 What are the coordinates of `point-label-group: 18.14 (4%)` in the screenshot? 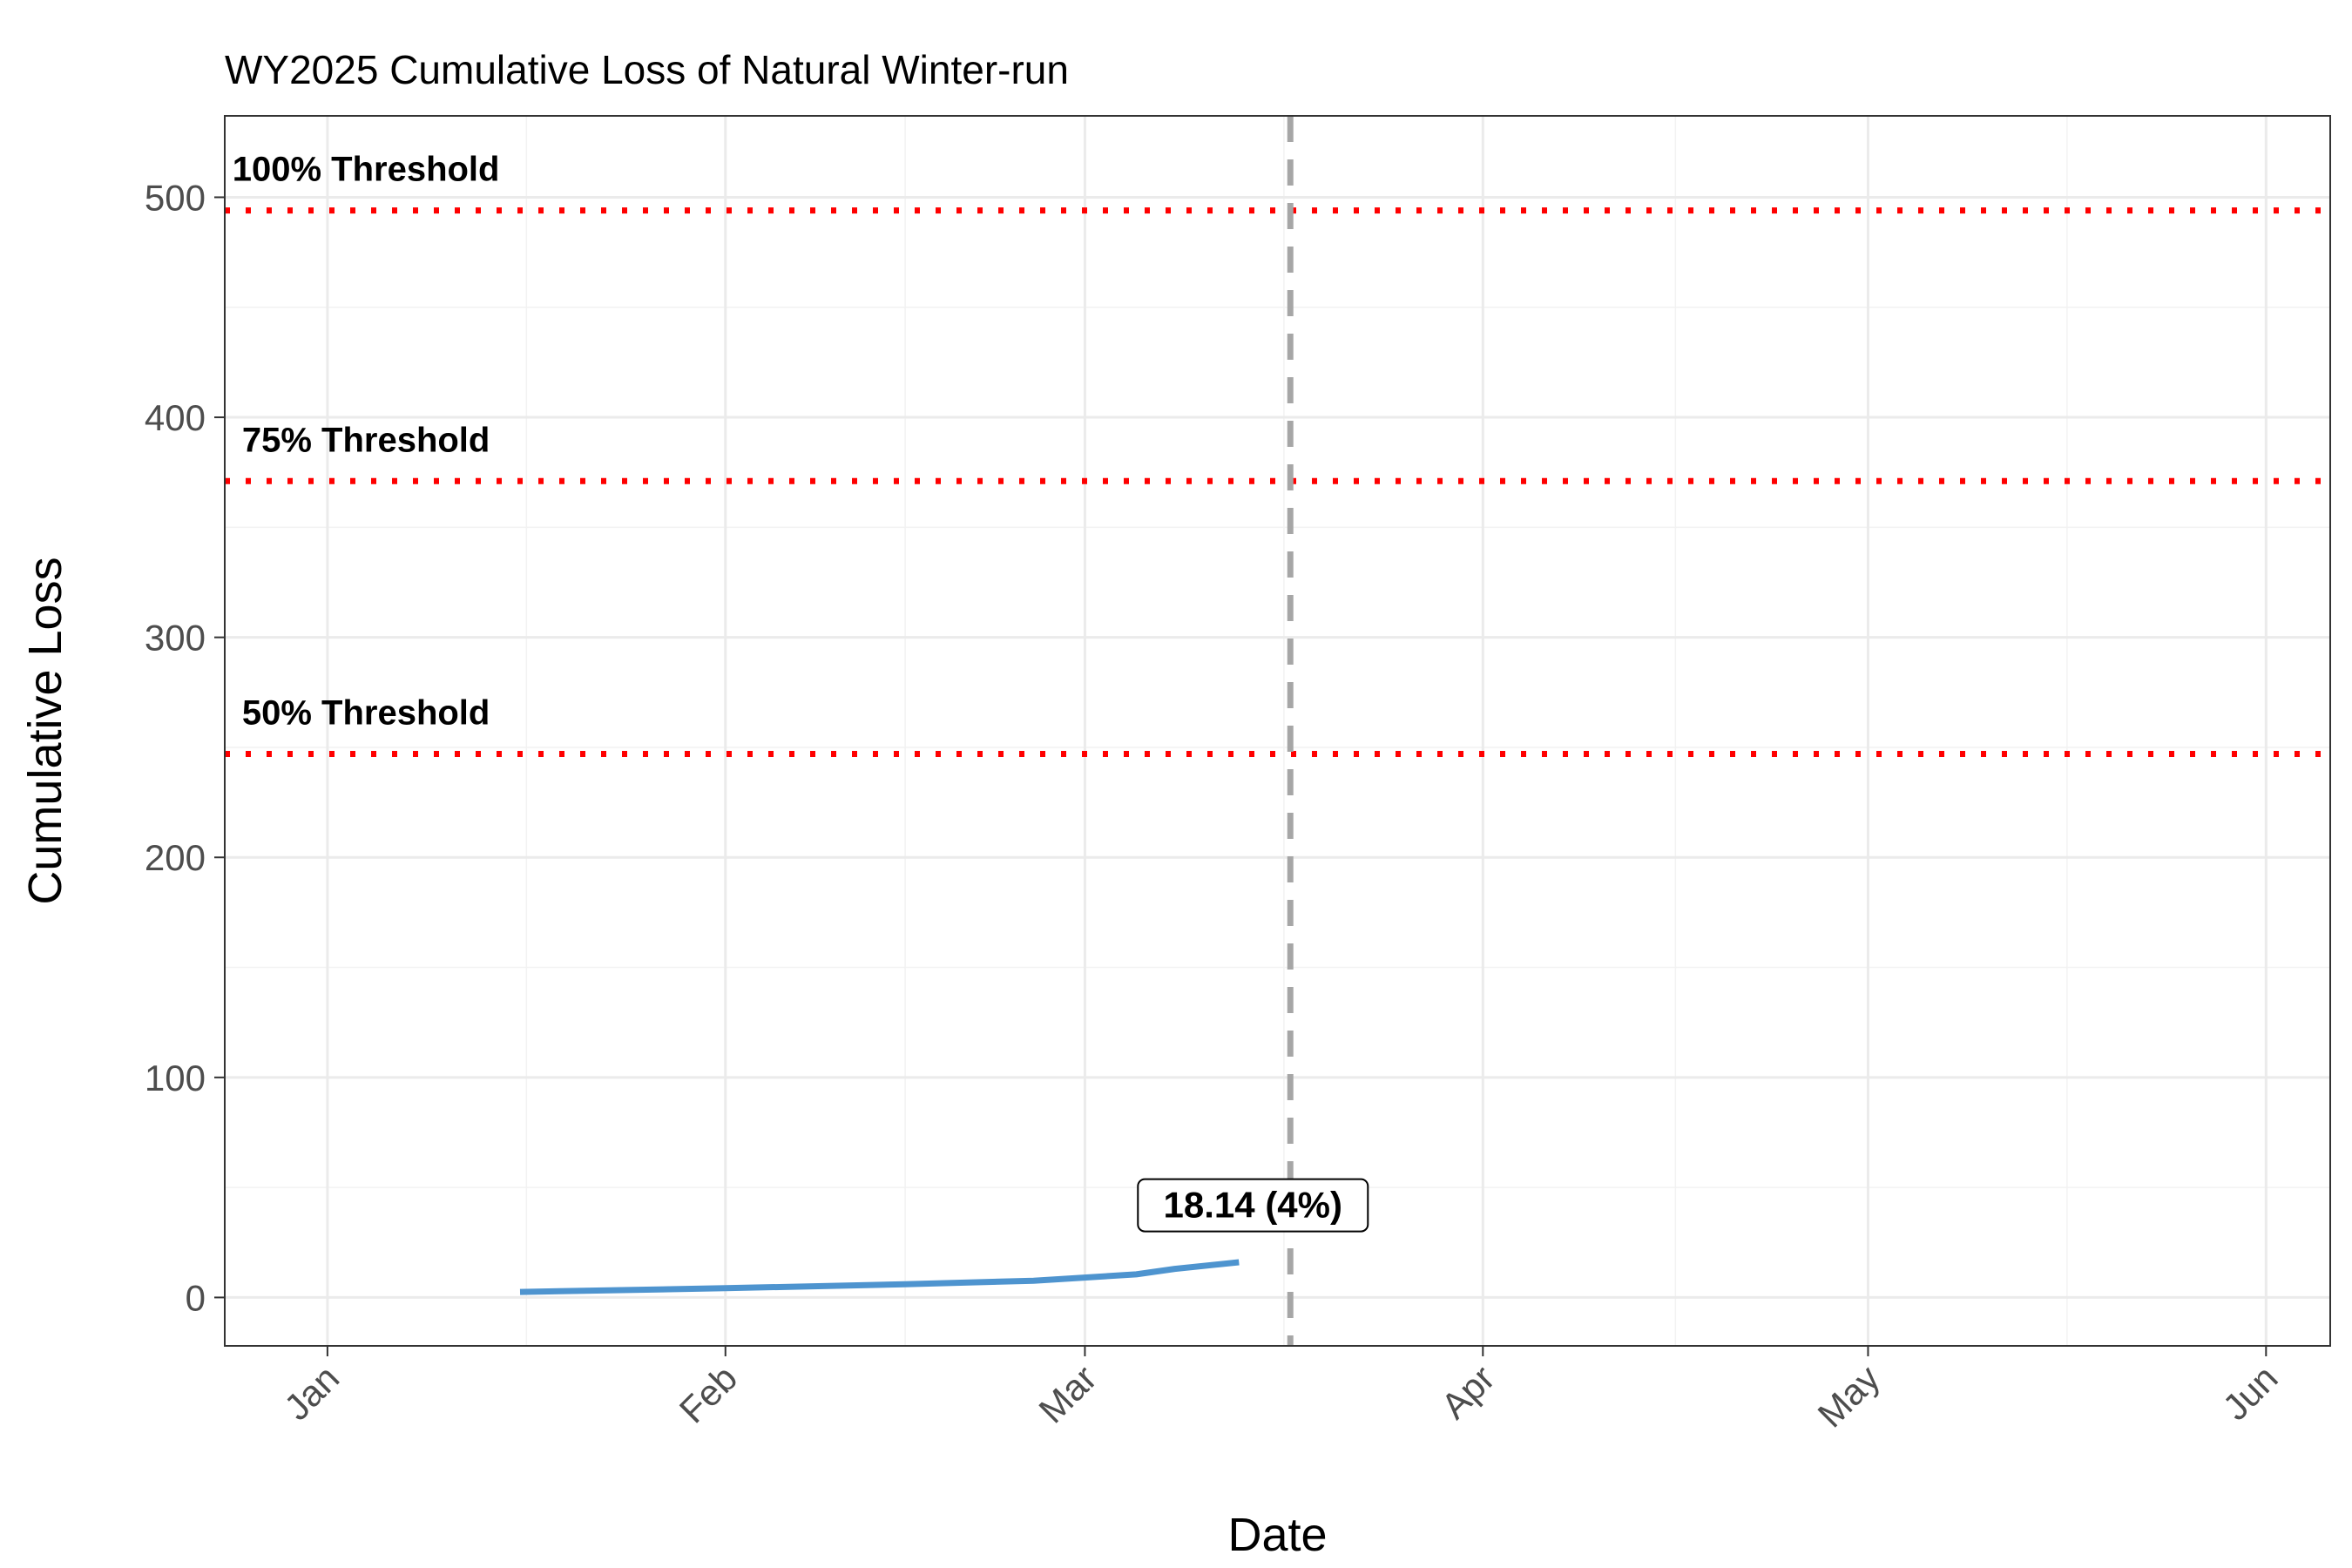 It's located at (1253, 1205).